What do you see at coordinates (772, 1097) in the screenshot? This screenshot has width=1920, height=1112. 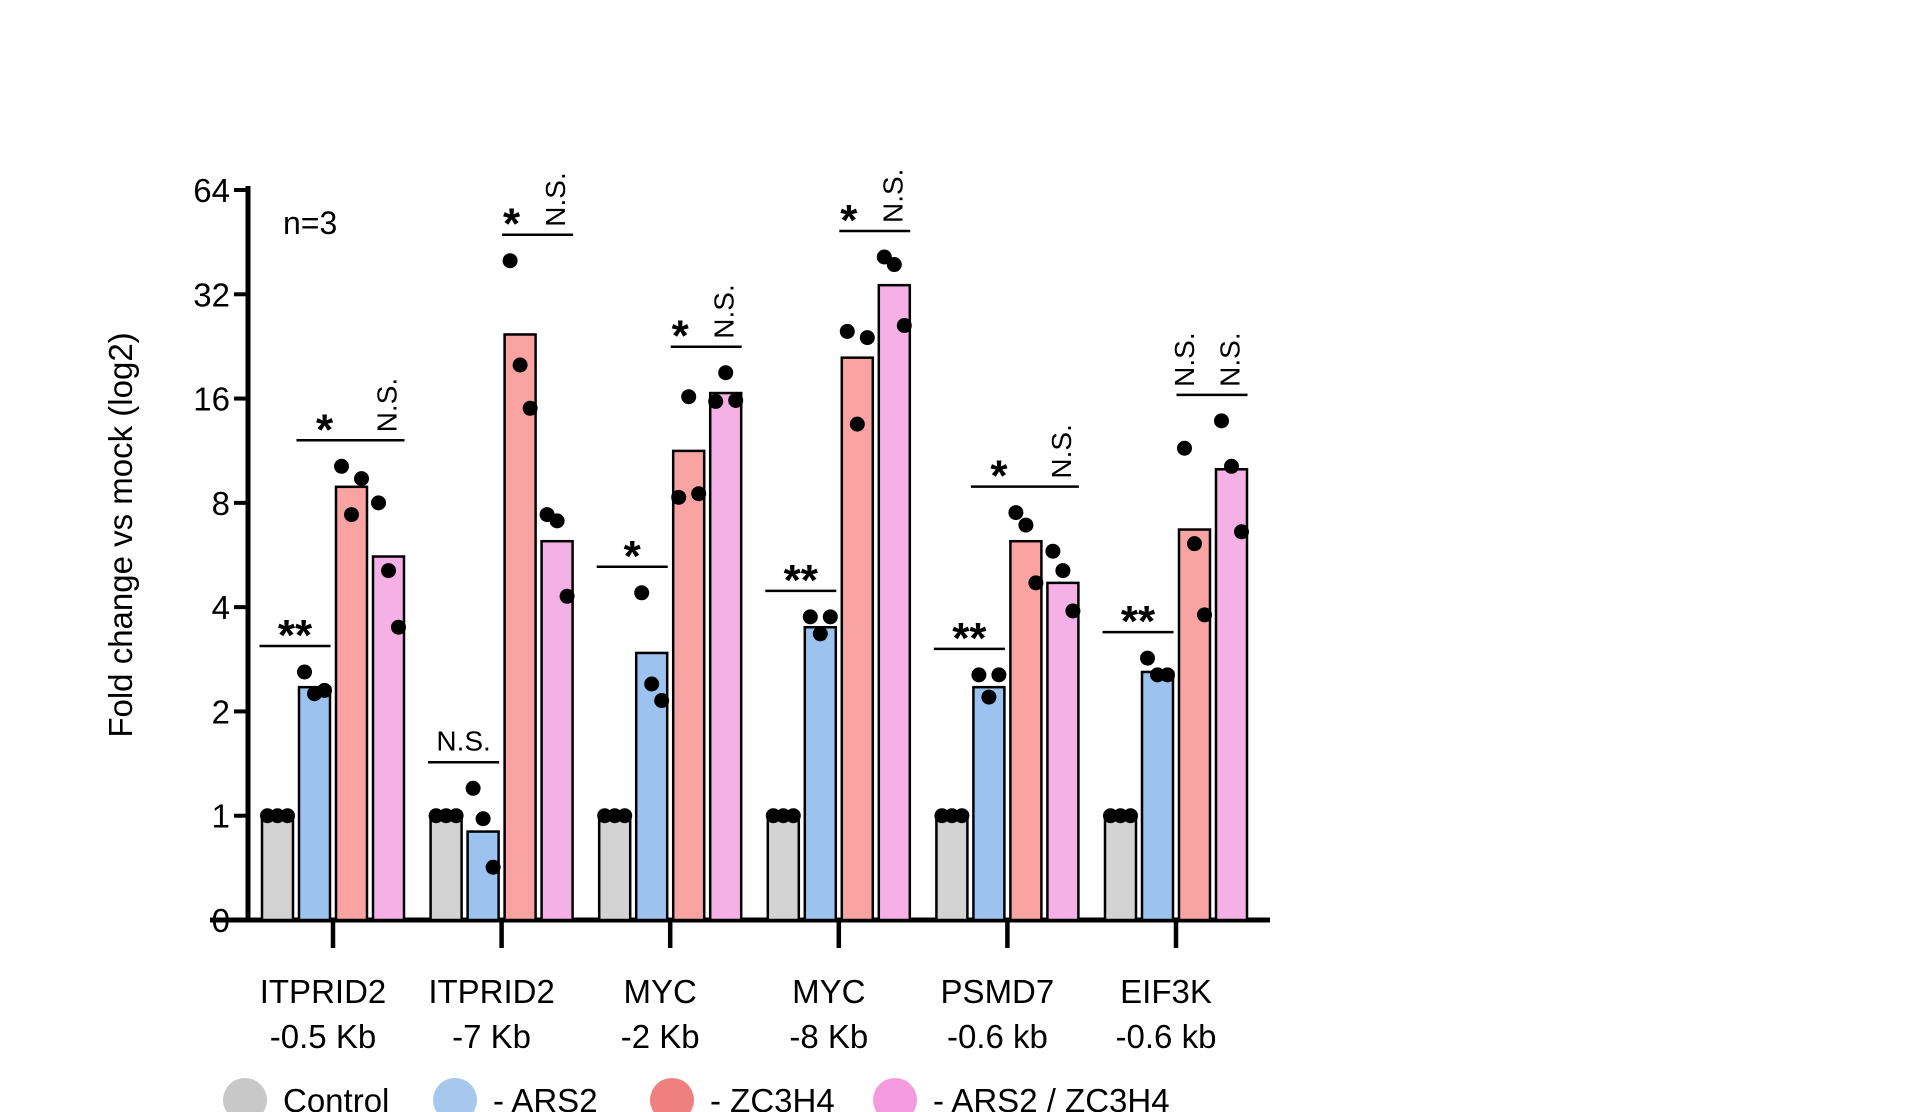 I see `legend-label: - ZC3H4` at bounding box center [772, 1097].